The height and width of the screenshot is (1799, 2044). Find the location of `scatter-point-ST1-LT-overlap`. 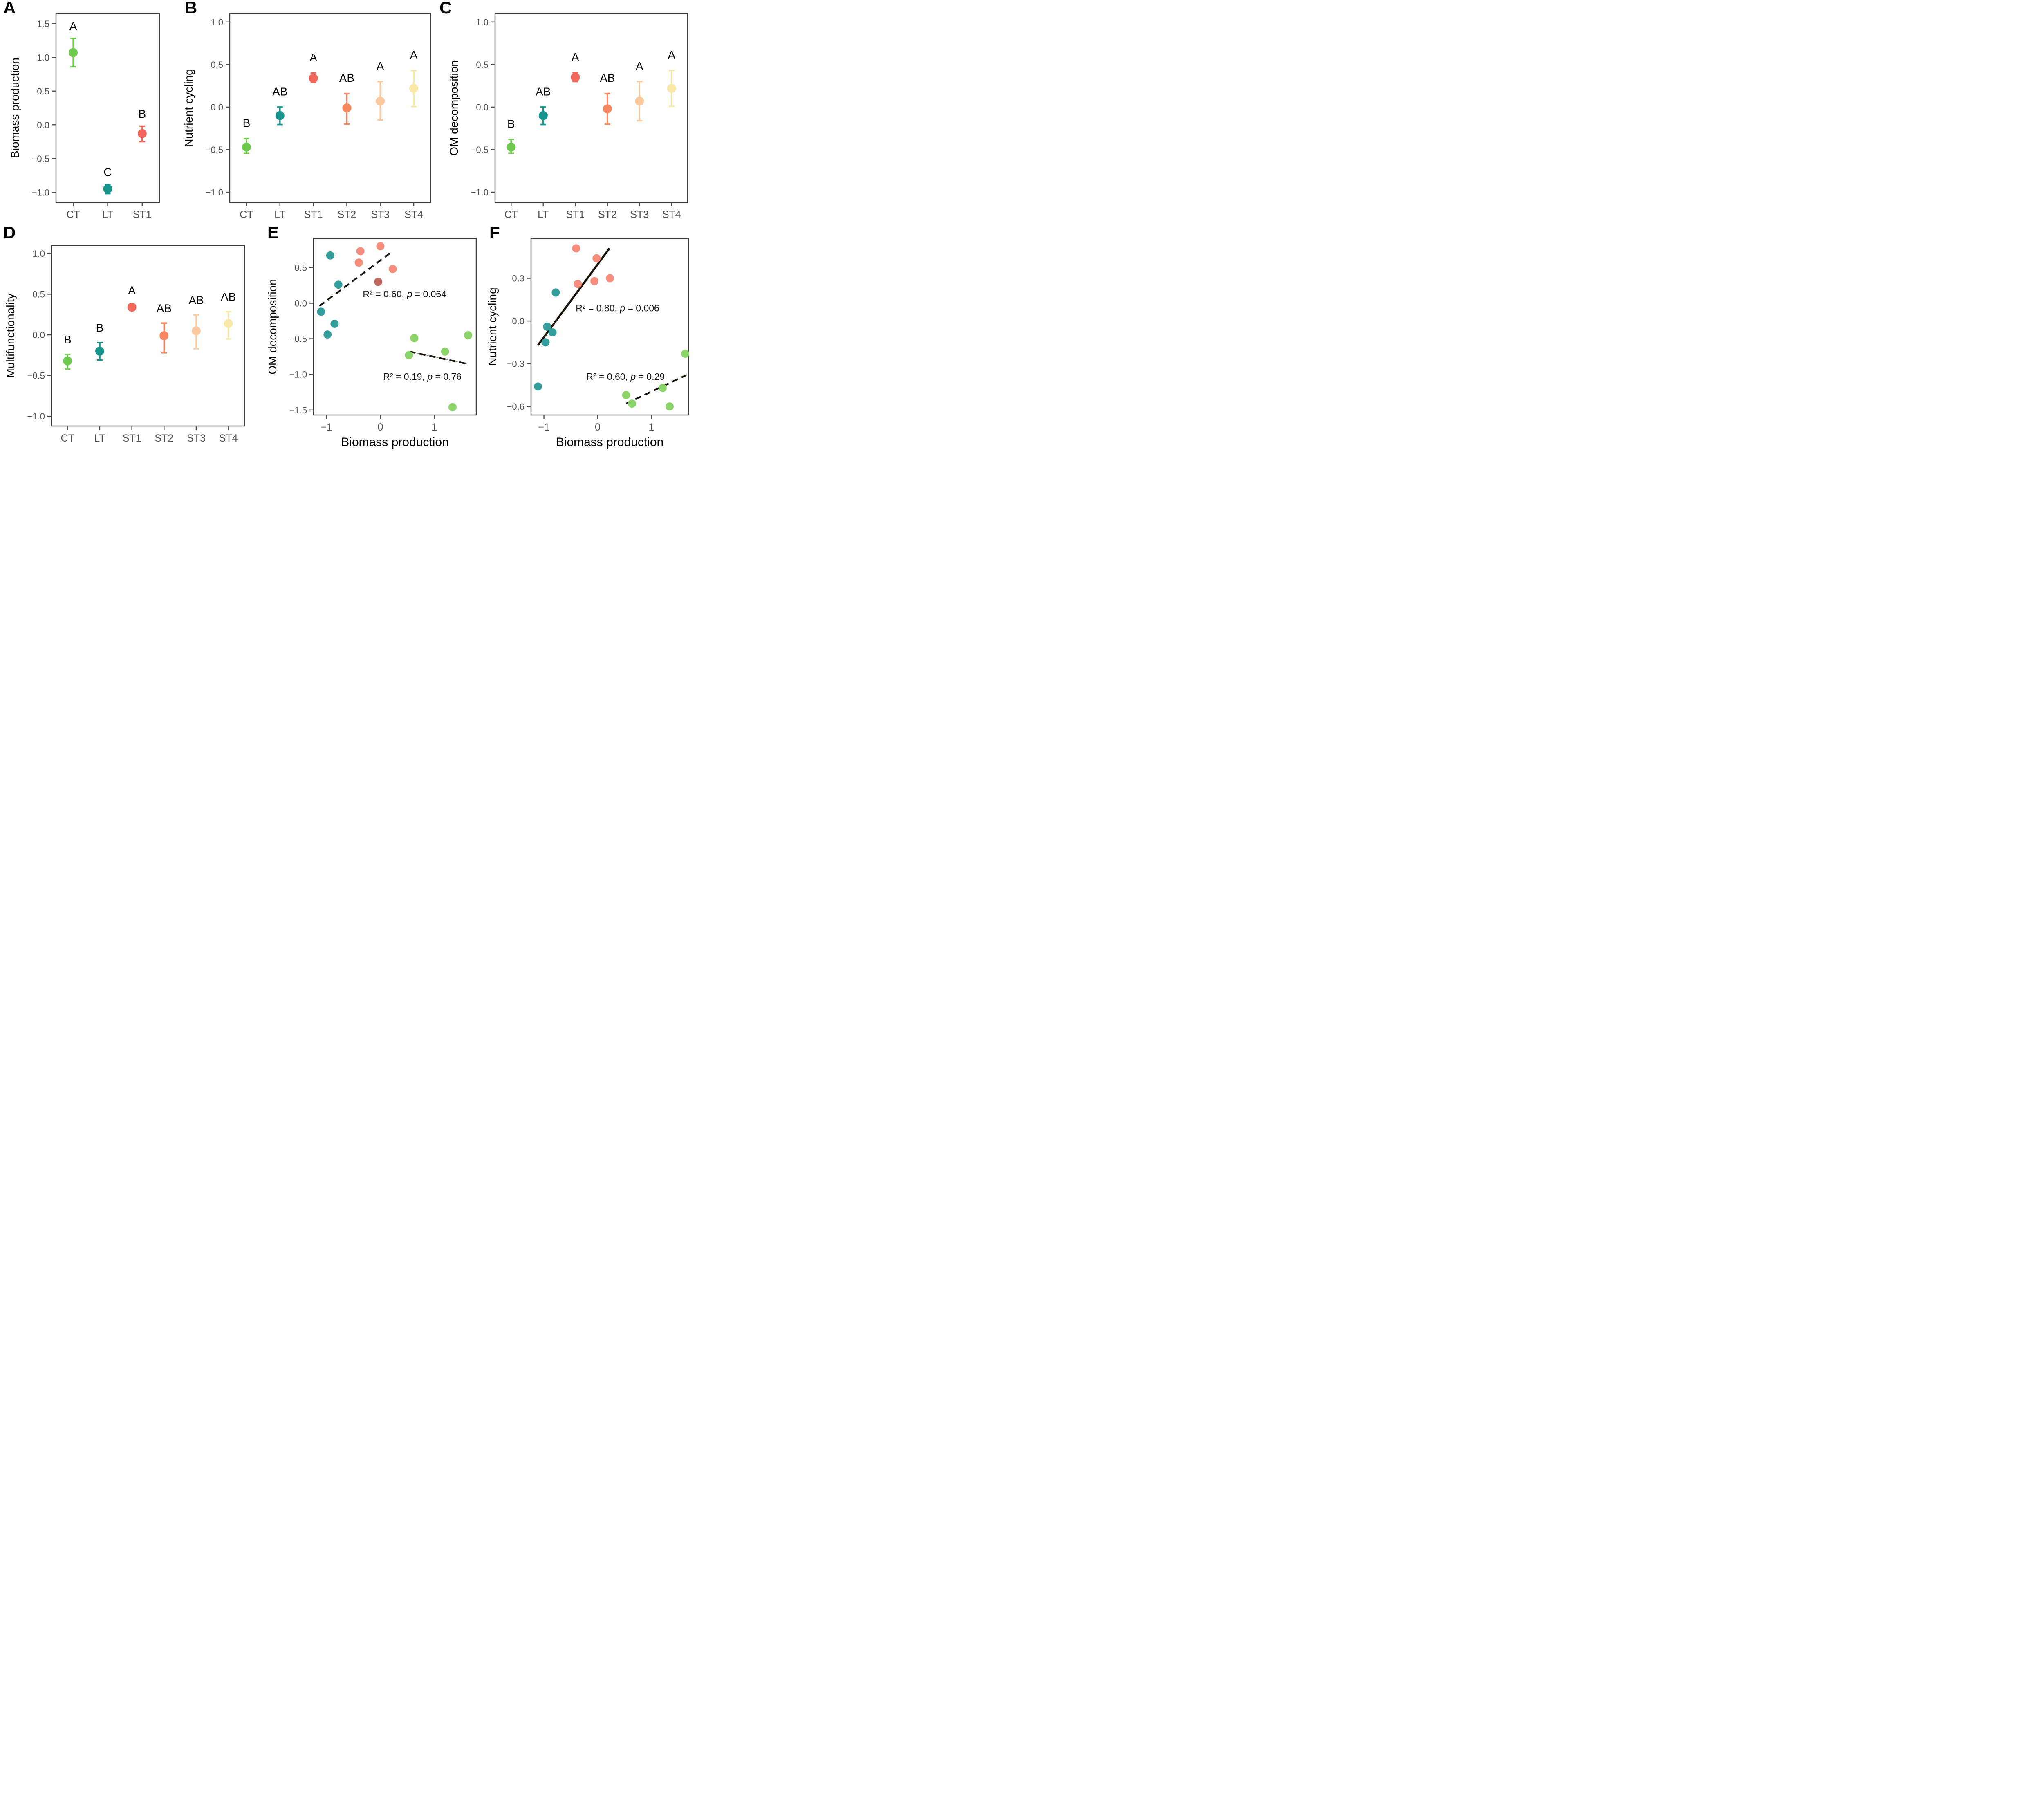

scatter-point-ST1-LT-overlap is located at coordinates (378, 282).